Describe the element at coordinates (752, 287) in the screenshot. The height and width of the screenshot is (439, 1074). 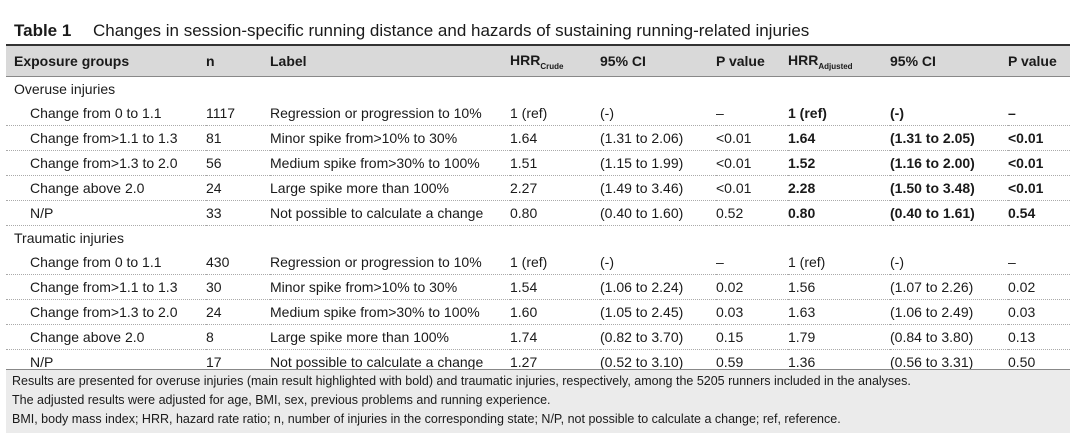
I see `cell-p-crude: 0.02` at that location.